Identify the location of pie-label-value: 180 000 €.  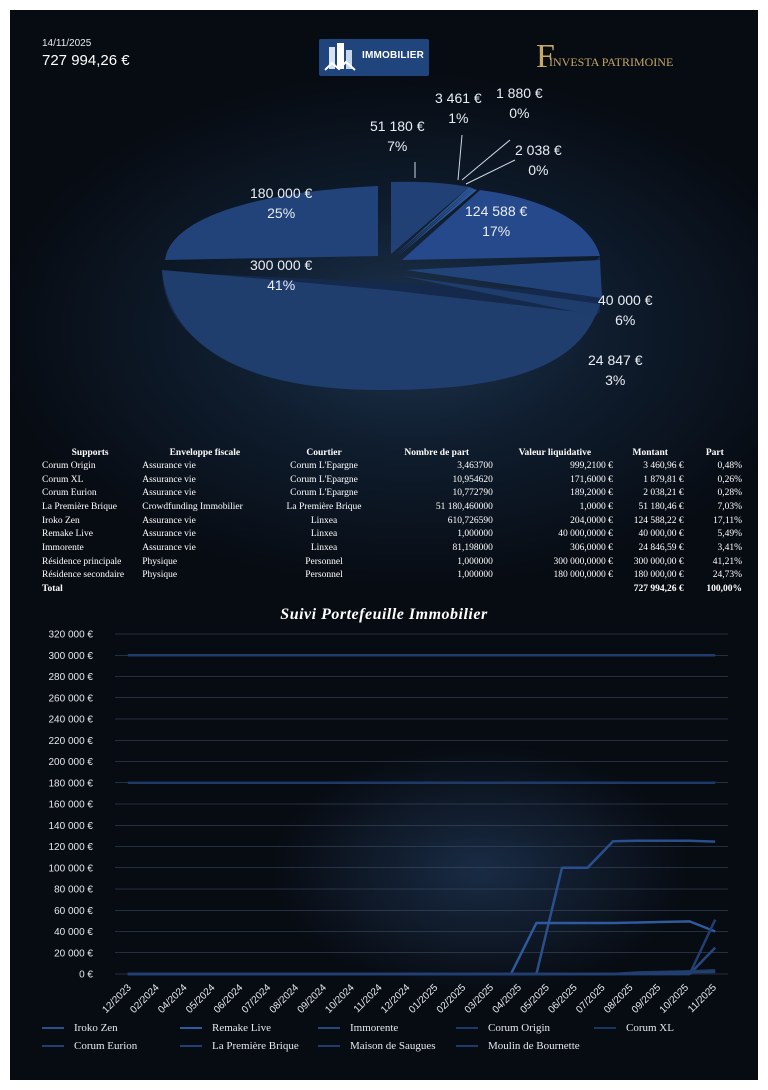
(281, 193).